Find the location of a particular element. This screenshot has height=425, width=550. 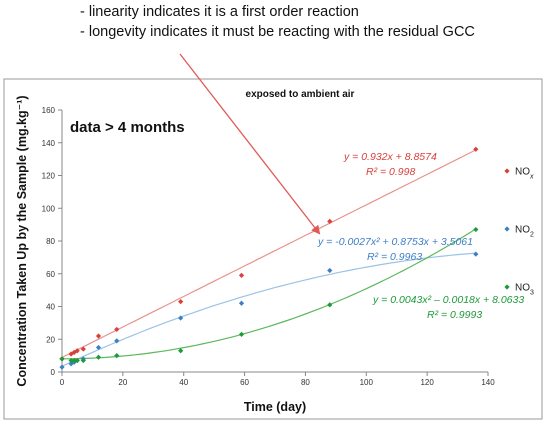

nox-equation: y = 0.932x + 8.8574 is located at coordinates (390, 157).